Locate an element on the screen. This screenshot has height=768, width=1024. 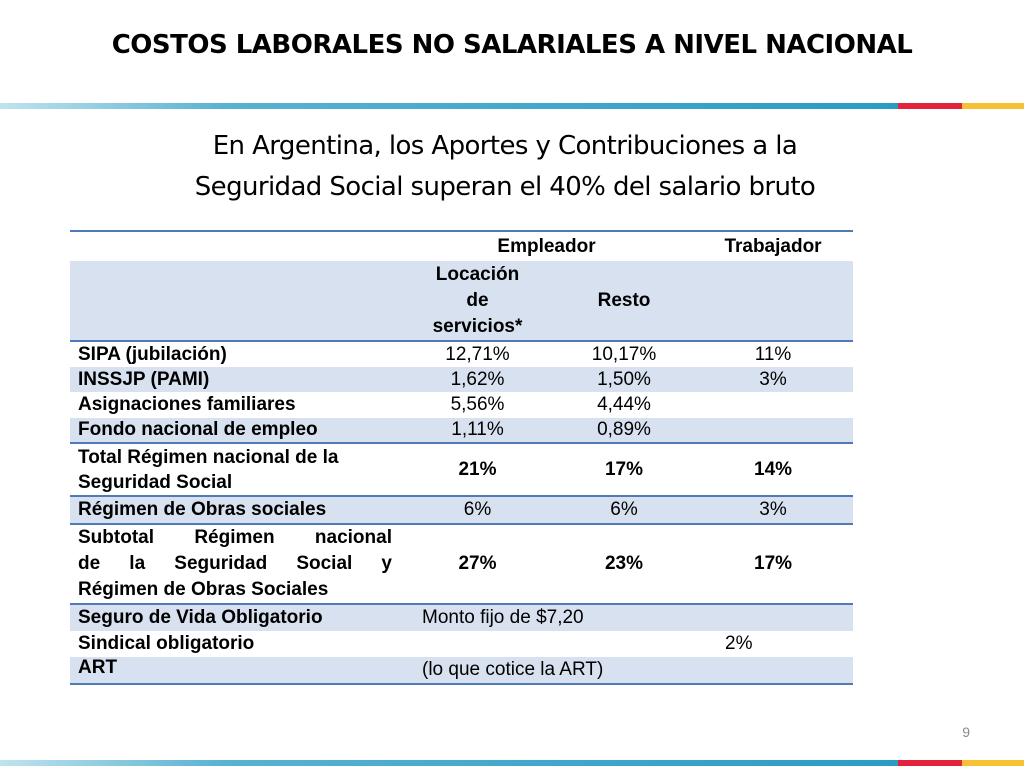
bottom-accent-bar-yellow is located at coordinates (993, 763).